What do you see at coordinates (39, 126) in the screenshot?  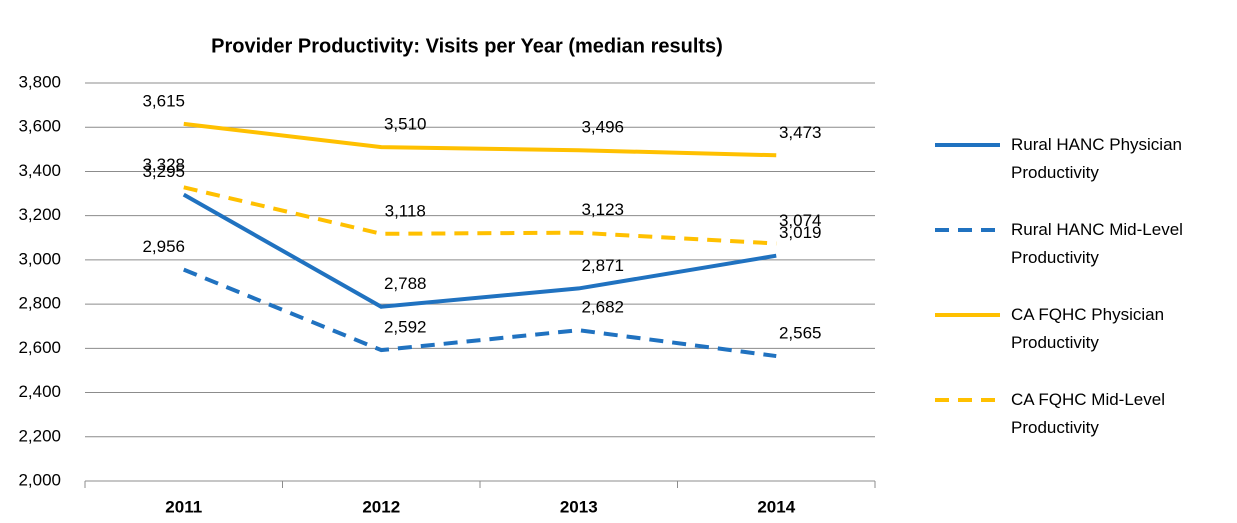 I see `y-tick-label: 3,600` at bounding box center [39, 126].